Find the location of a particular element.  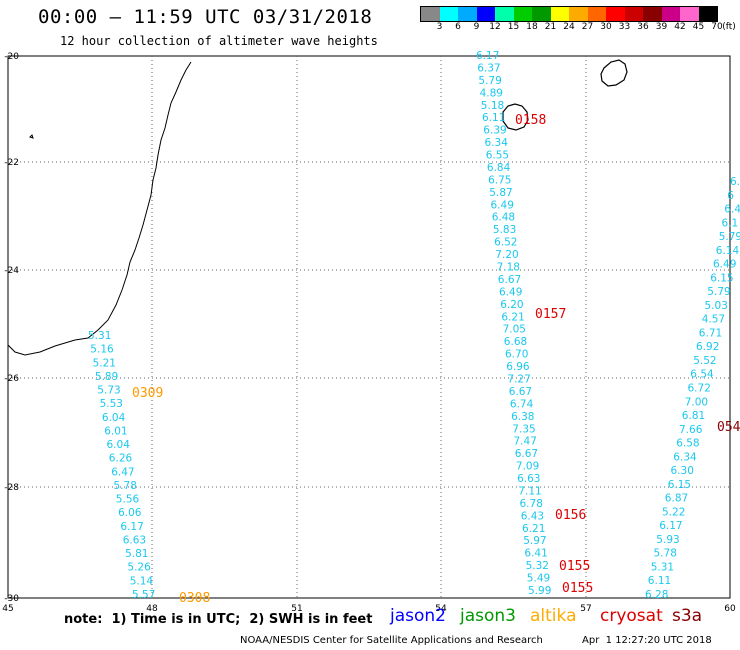

wave-height-label: 6.68 is located at coordinates (515, 342).